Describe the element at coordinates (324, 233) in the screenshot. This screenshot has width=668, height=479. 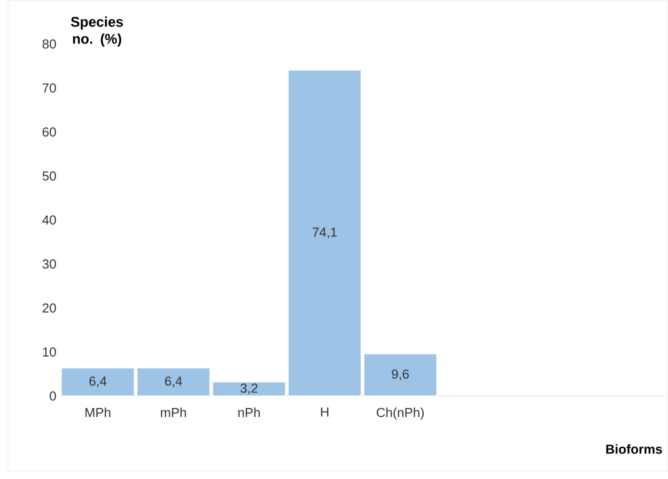
I see `data-label: 74,1` at that location.